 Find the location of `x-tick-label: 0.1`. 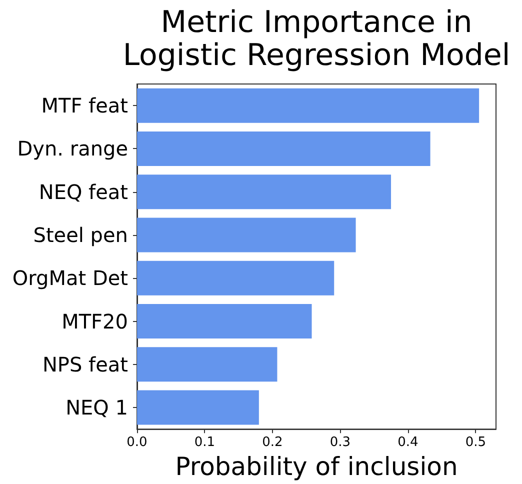

x-tick-label: 0.1 is located at coordinates (205, 442).